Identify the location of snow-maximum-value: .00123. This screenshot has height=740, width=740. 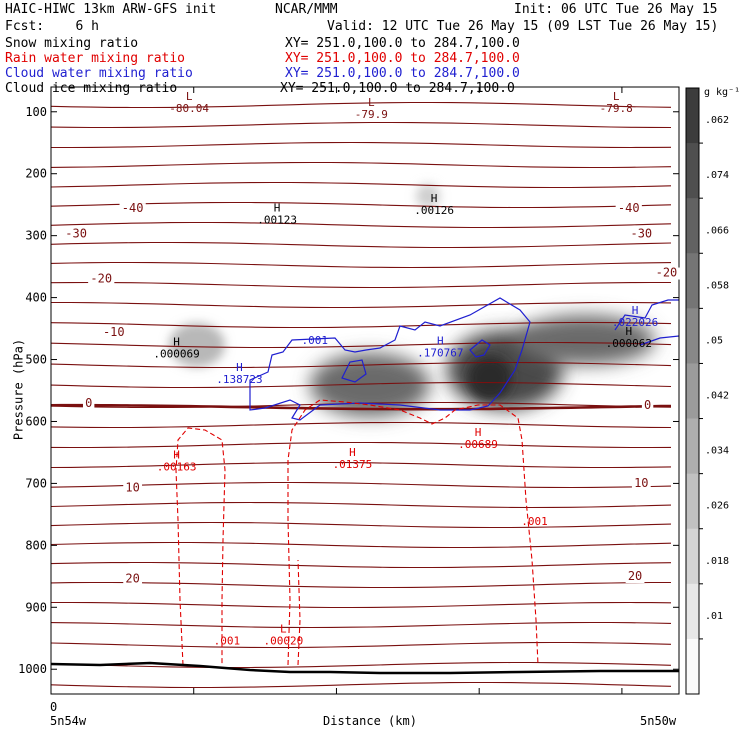
(277, 219).